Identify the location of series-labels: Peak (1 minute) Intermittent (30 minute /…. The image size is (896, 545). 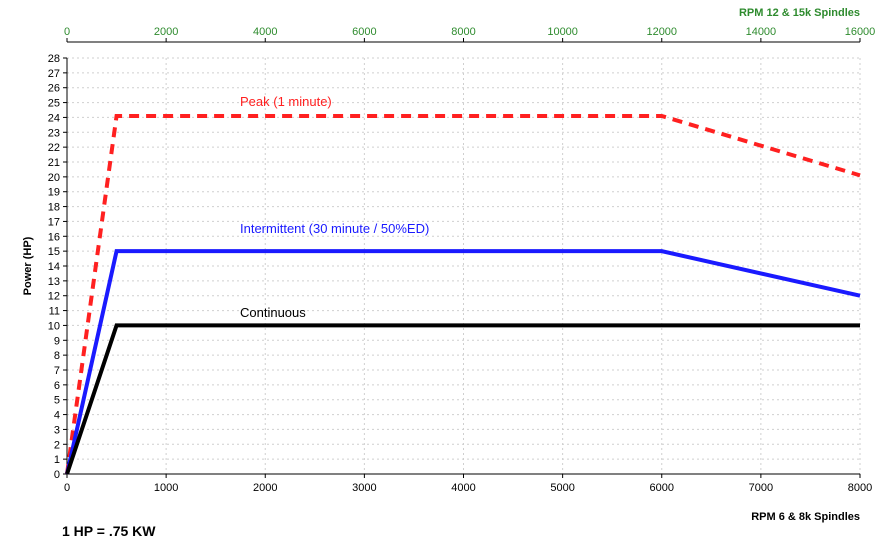
(334, 207).